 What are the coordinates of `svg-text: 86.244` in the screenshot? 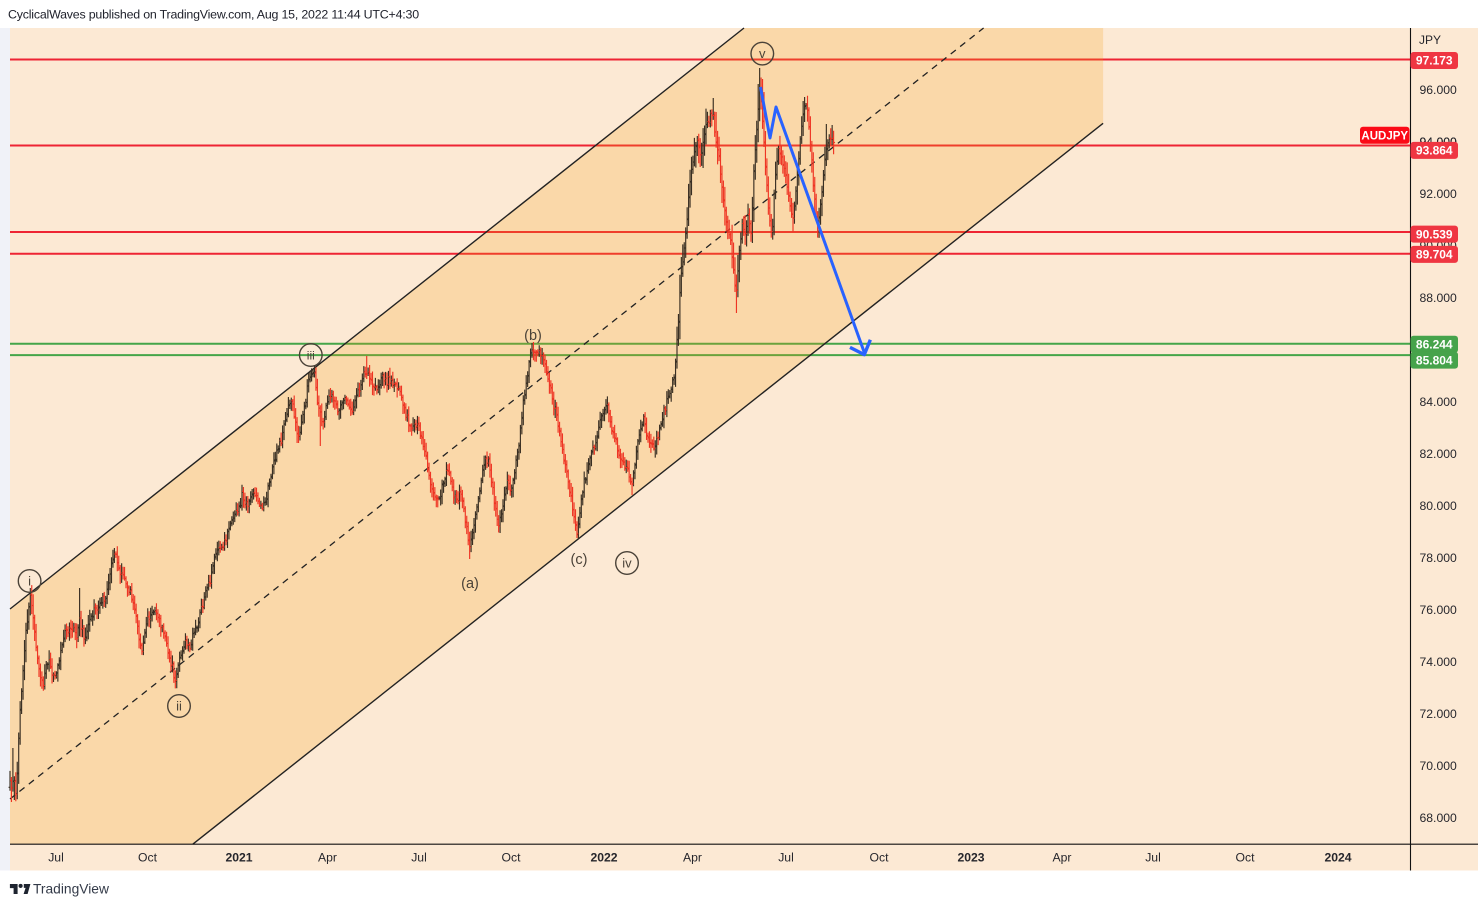 It's located at (1434, 344).